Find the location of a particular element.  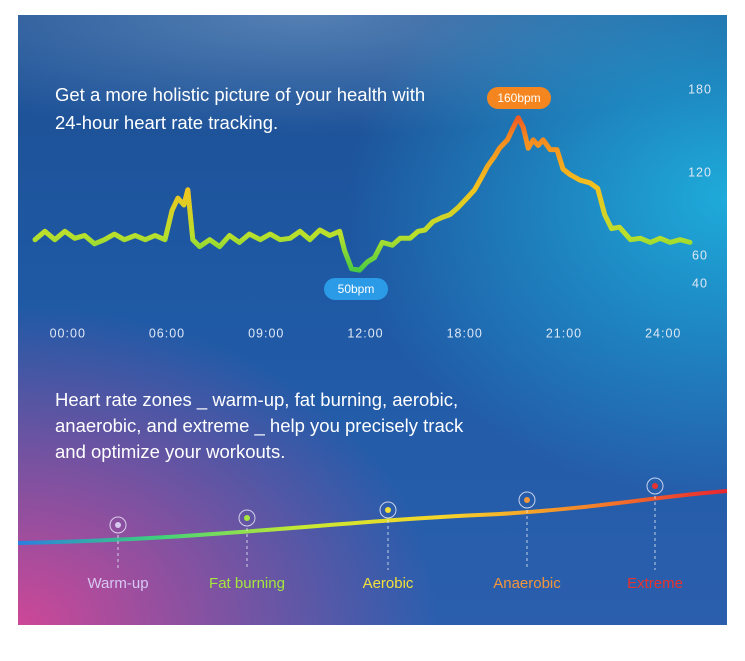

zone-label: Anaerobic is located at coordinates (527, 583).